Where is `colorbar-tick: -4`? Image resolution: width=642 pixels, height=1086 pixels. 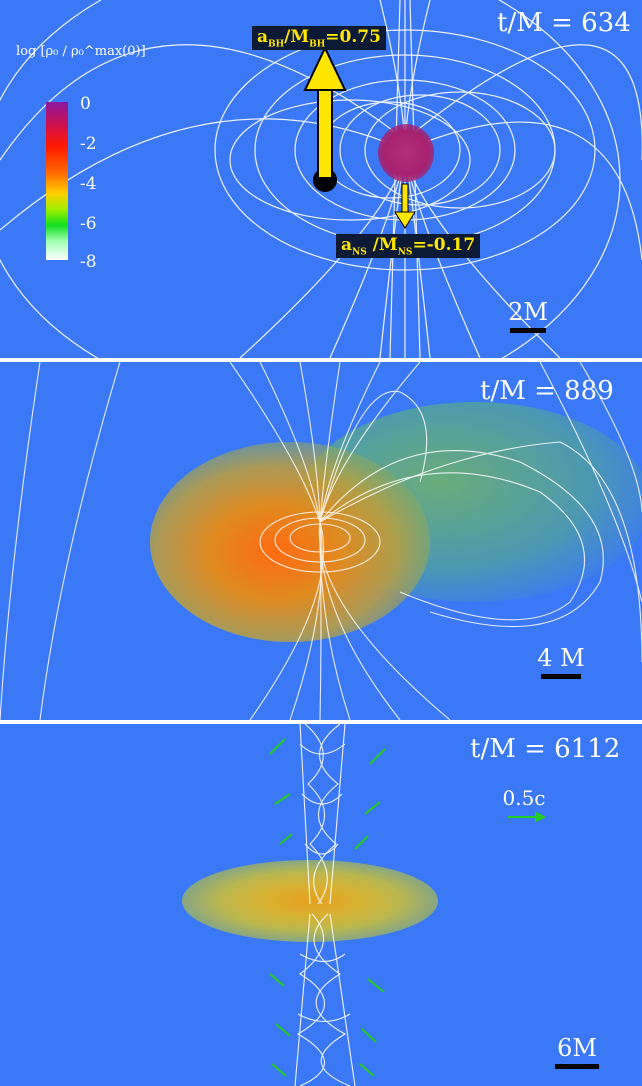 colorbar-tick: -4 is located at coordinates (88, 184).